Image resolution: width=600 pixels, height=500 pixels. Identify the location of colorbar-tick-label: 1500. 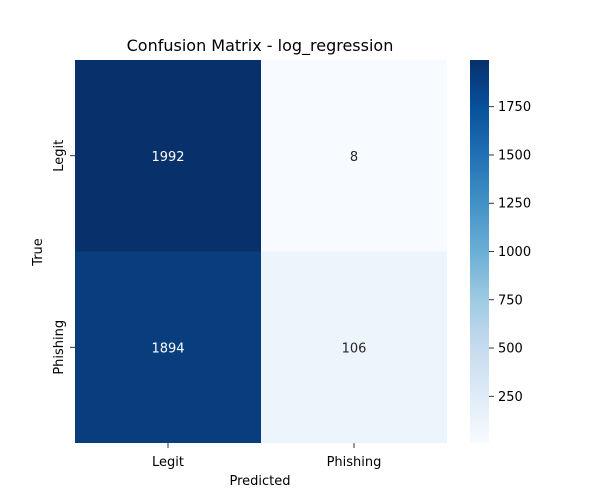
(514, 155).